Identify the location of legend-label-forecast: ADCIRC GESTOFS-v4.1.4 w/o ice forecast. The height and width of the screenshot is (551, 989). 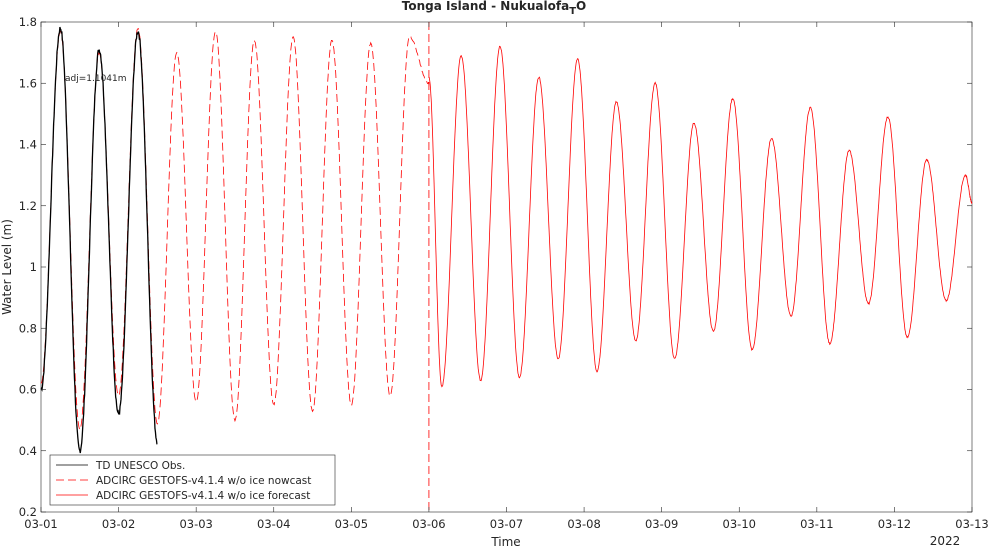
(203, 496).